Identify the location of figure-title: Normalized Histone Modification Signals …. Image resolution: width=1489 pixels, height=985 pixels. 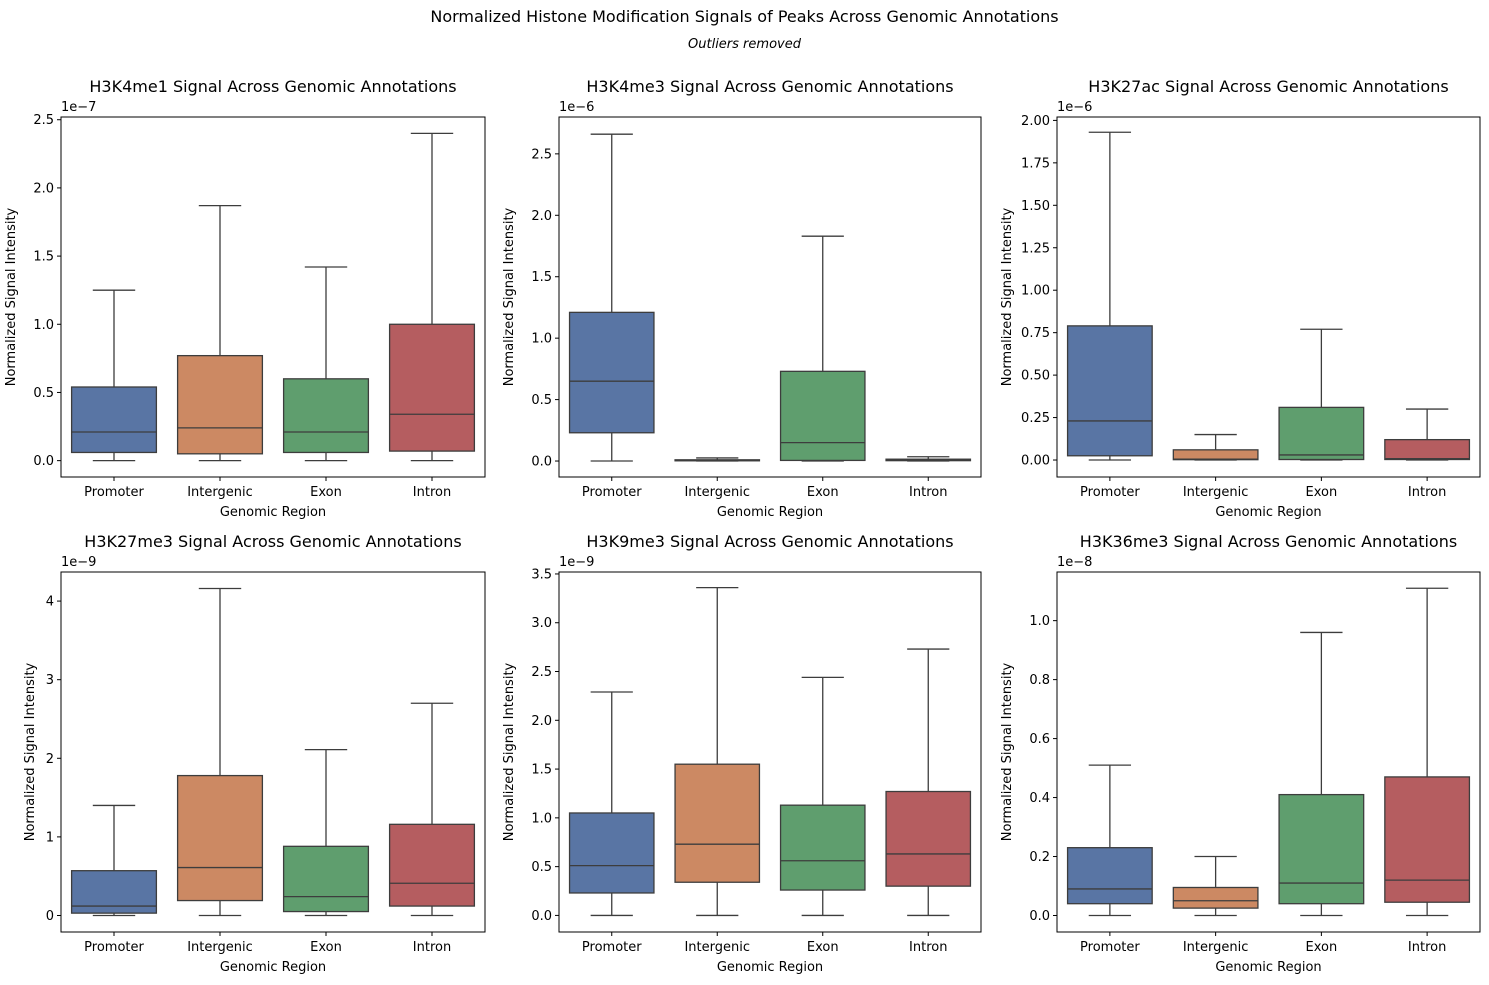
(744, 16).